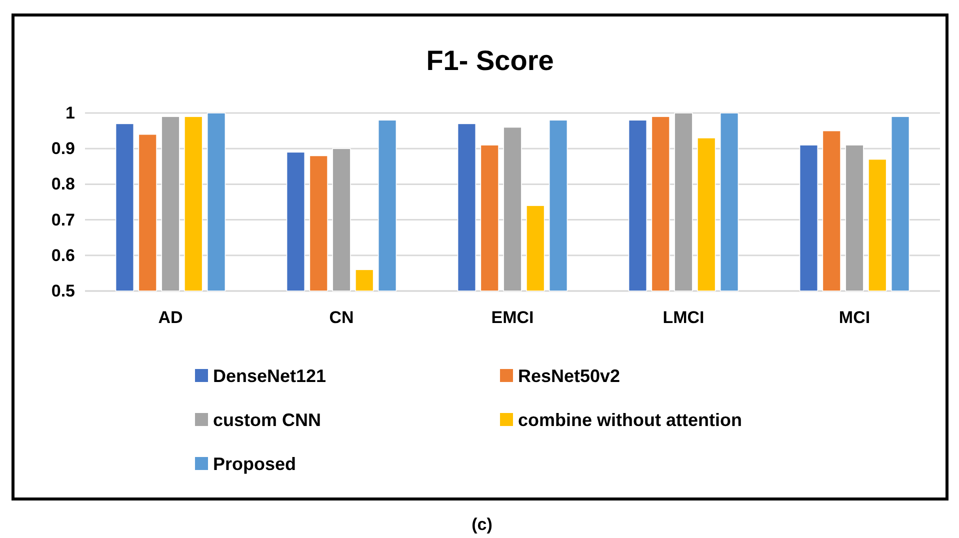 This screenshot has width=959, height=538. What do you see at coordinates (341, 318) in the screenshot?
I see `x-tick-label: CN` at bounding box center [341, 318].